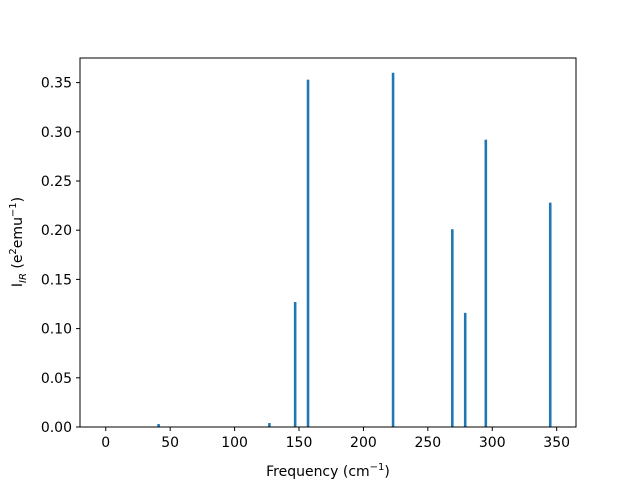  What do you see at coordinates (56, 379) in the screenshot?
I see `y-tick-label: 0.05` at bounding box center [56, 379].